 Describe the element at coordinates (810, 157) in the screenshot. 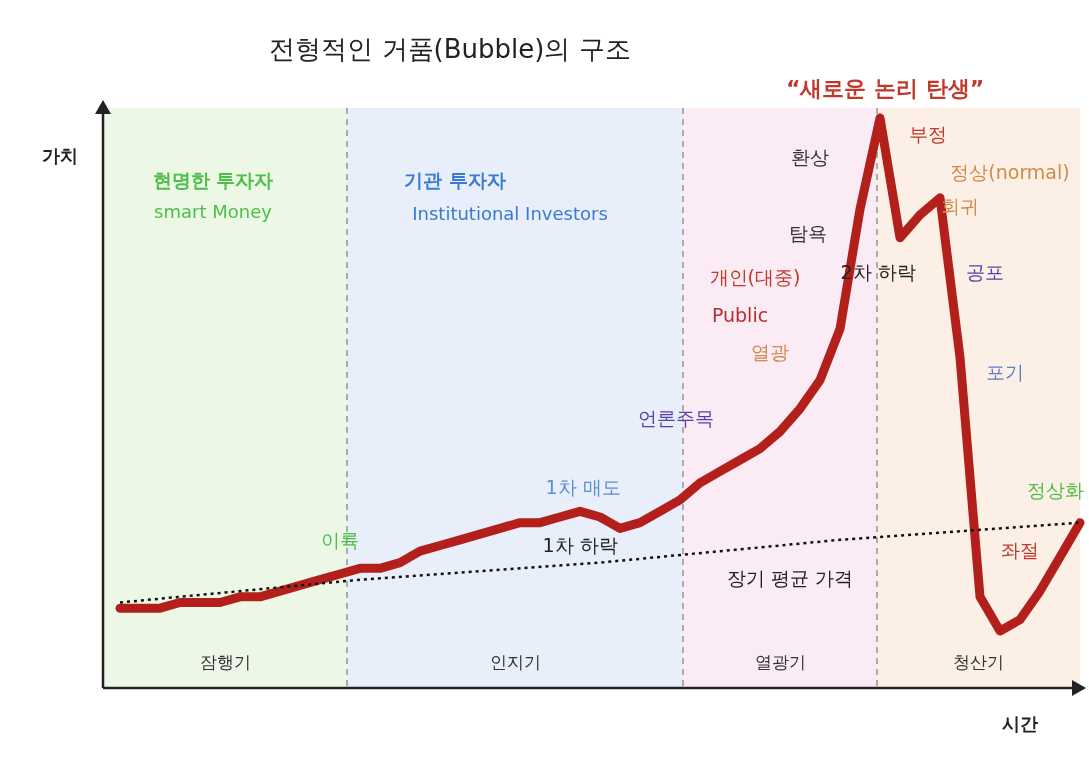

I see `annotation: 환상` at that location.